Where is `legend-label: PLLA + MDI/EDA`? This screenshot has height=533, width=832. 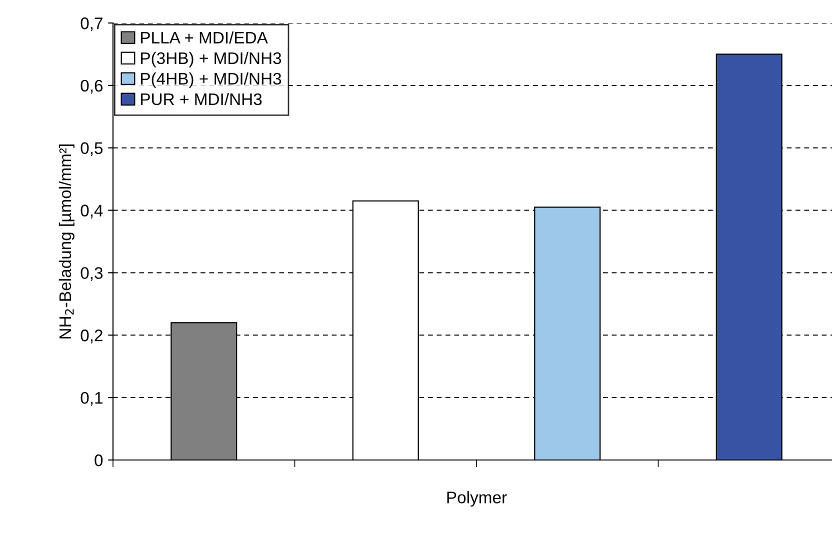
legend-label: PLLA + MDI/EDA is located at coordinates (204, 37).